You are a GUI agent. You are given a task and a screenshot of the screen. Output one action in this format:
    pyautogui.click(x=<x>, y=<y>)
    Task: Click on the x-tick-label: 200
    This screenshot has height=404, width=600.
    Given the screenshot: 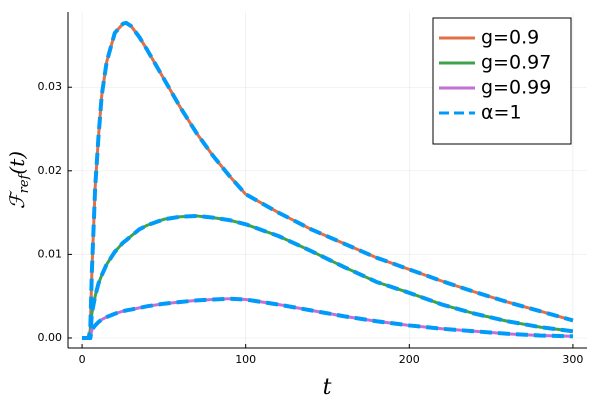 What is the action you would take?
    pyautogui.click(x=409, y=359)
    